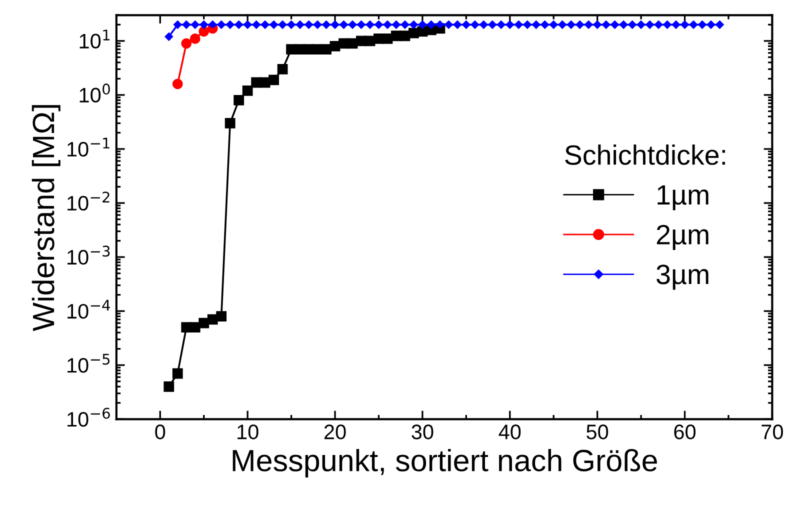  I want to click on legend-title: Schichtdicke:, so click(645, 154).